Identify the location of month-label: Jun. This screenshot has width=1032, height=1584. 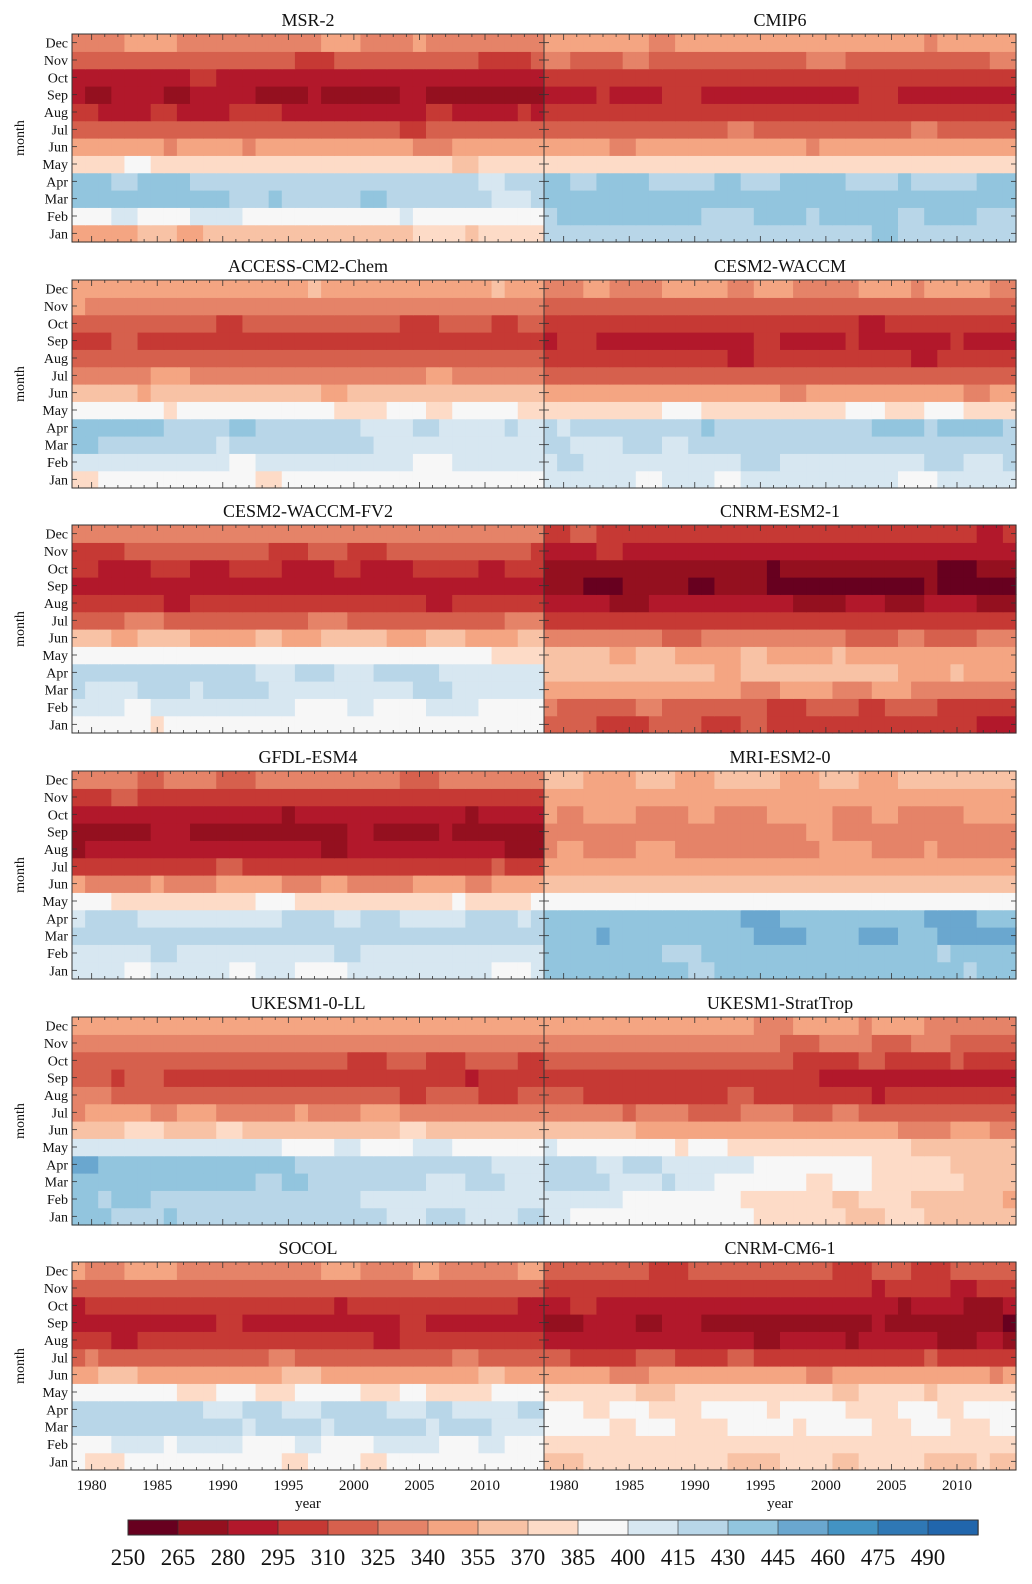
(58, 1131).